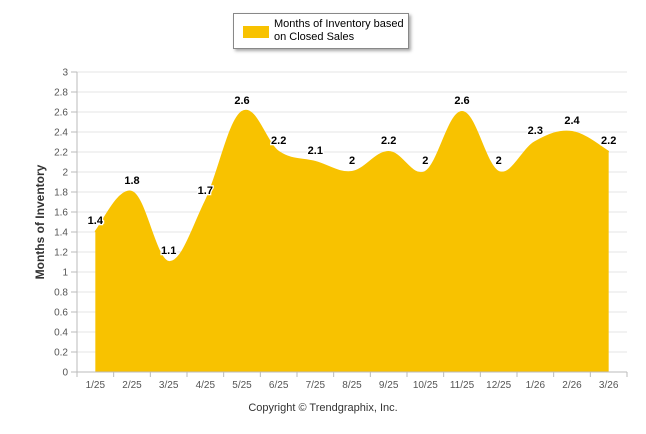 The width and height of the screenshot is (646, 434). Describe the element at coordinates (425, 385) in the screenshot. I see `x-tick-label: 10/25` at that location.